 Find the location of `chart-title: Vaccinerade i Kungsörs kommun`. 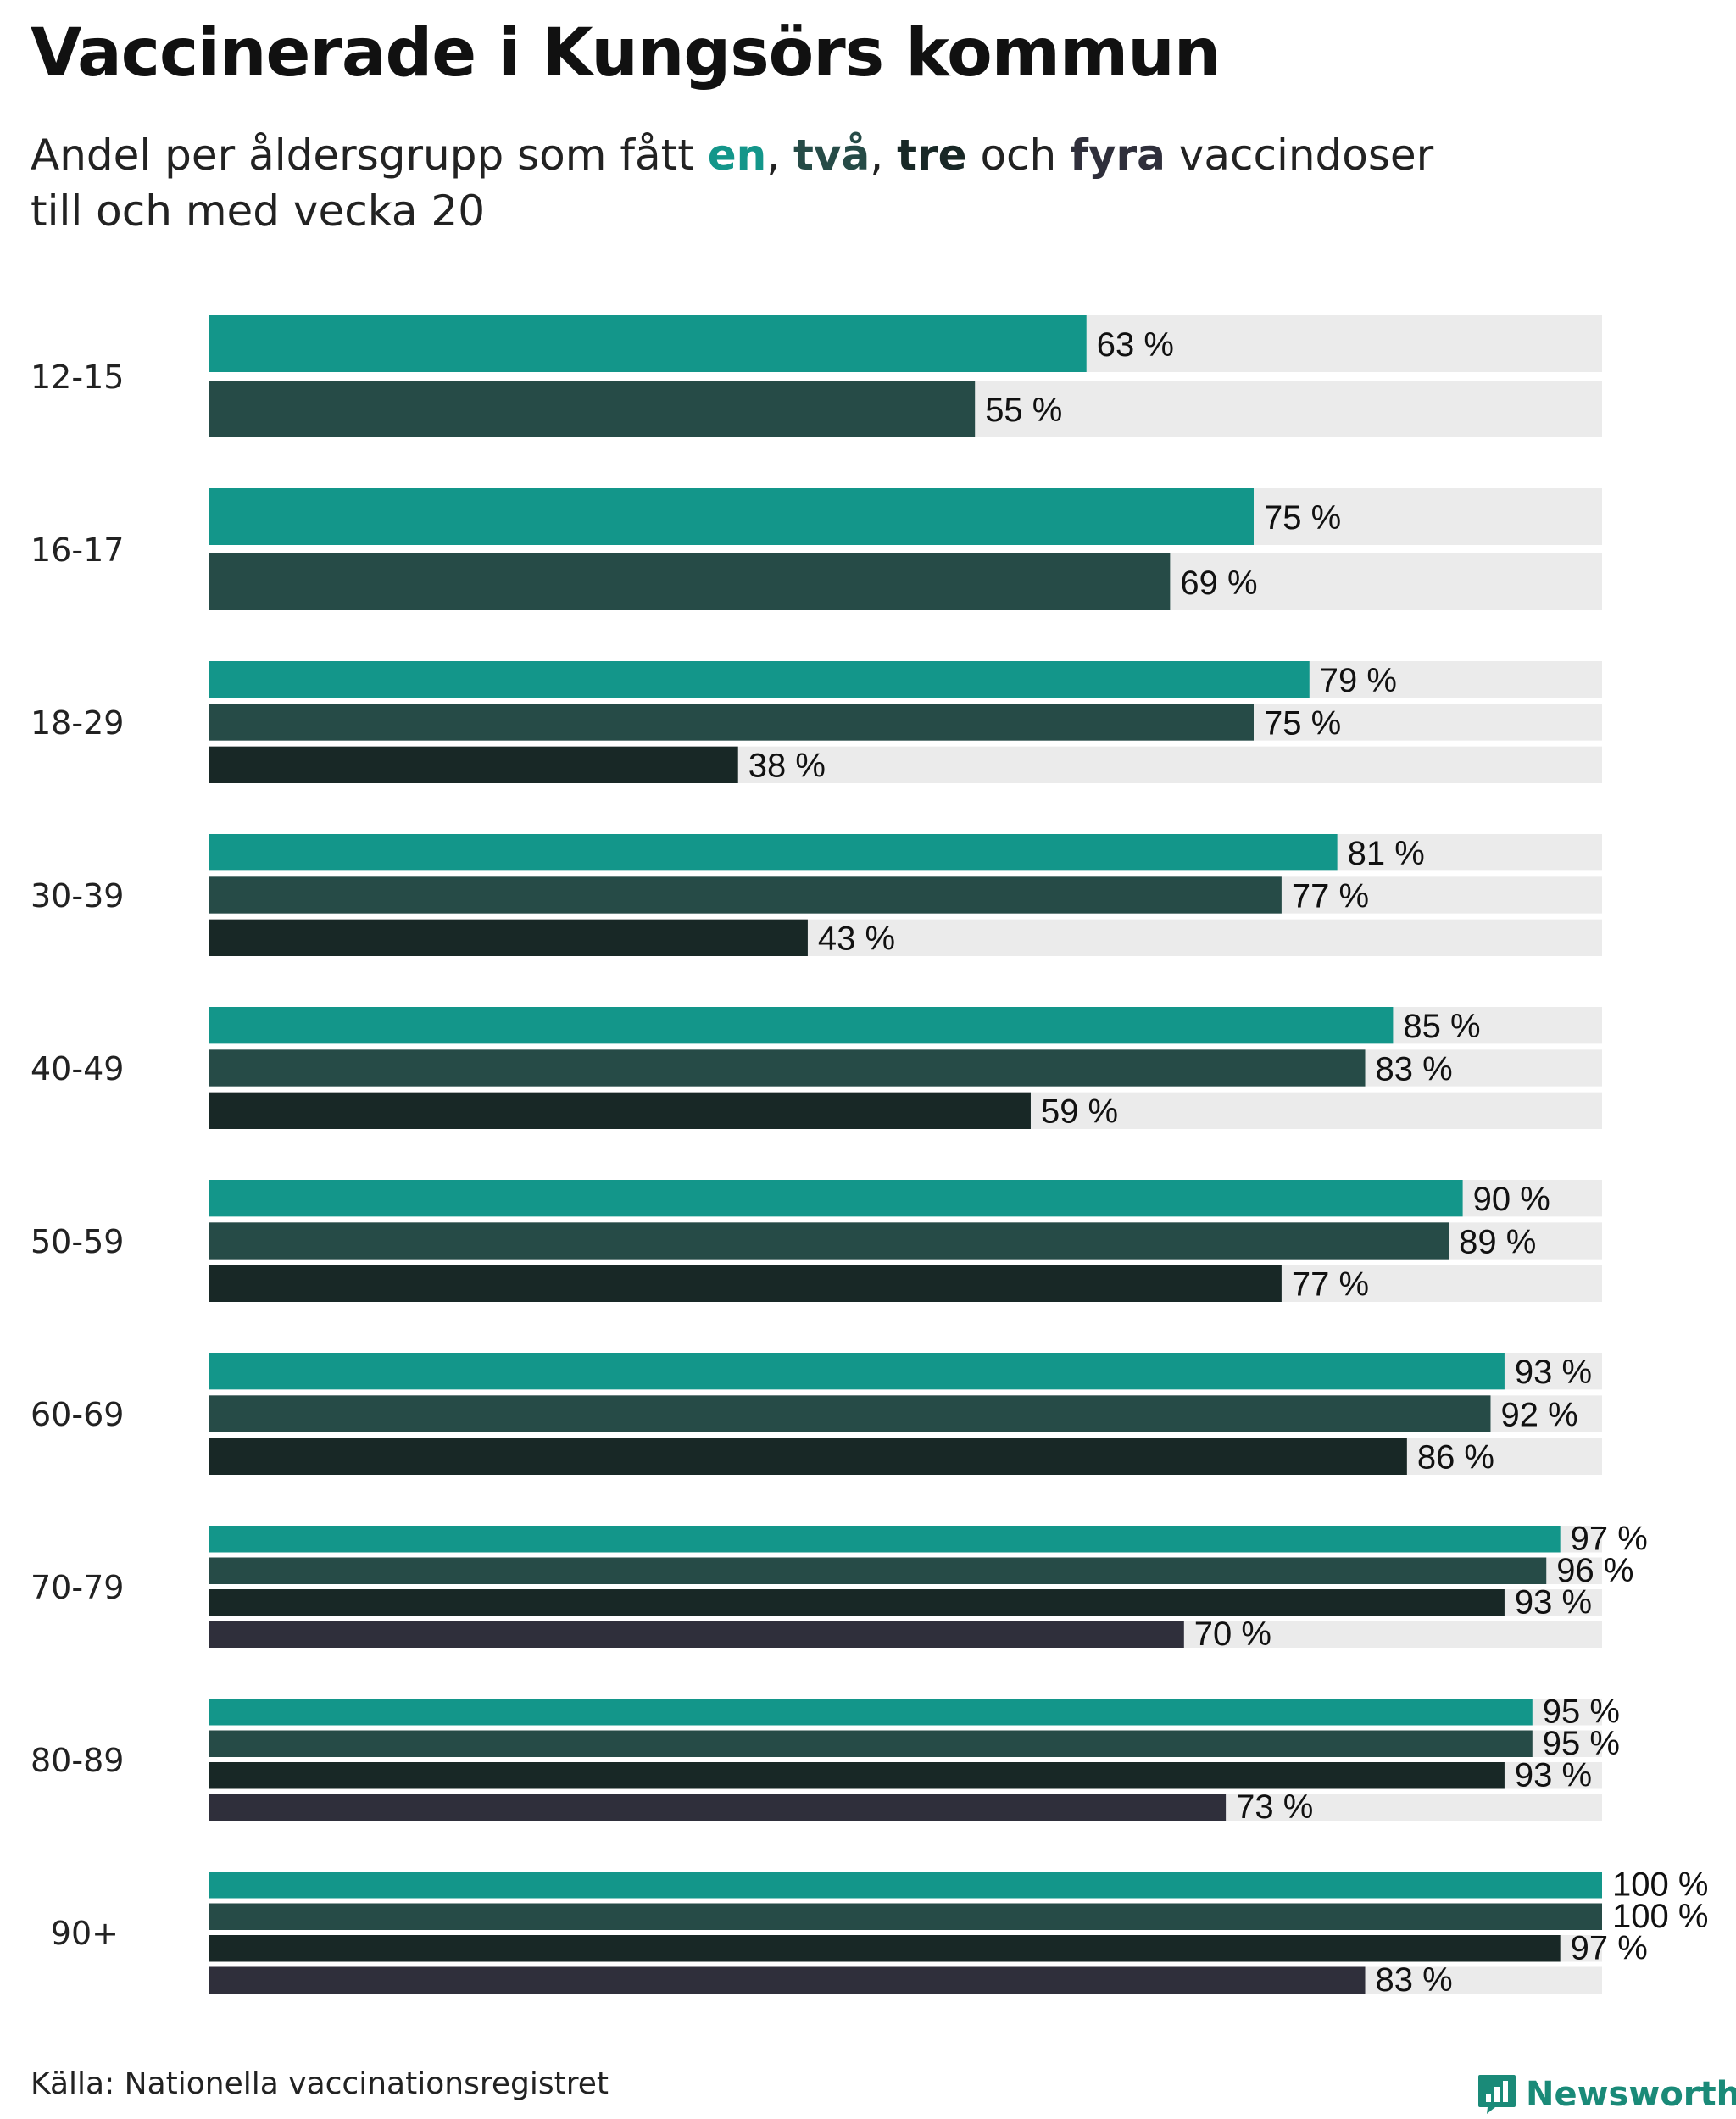

chart-title: Vaccinerade i Kungsörs kommun is located at coordinates (626, 53).